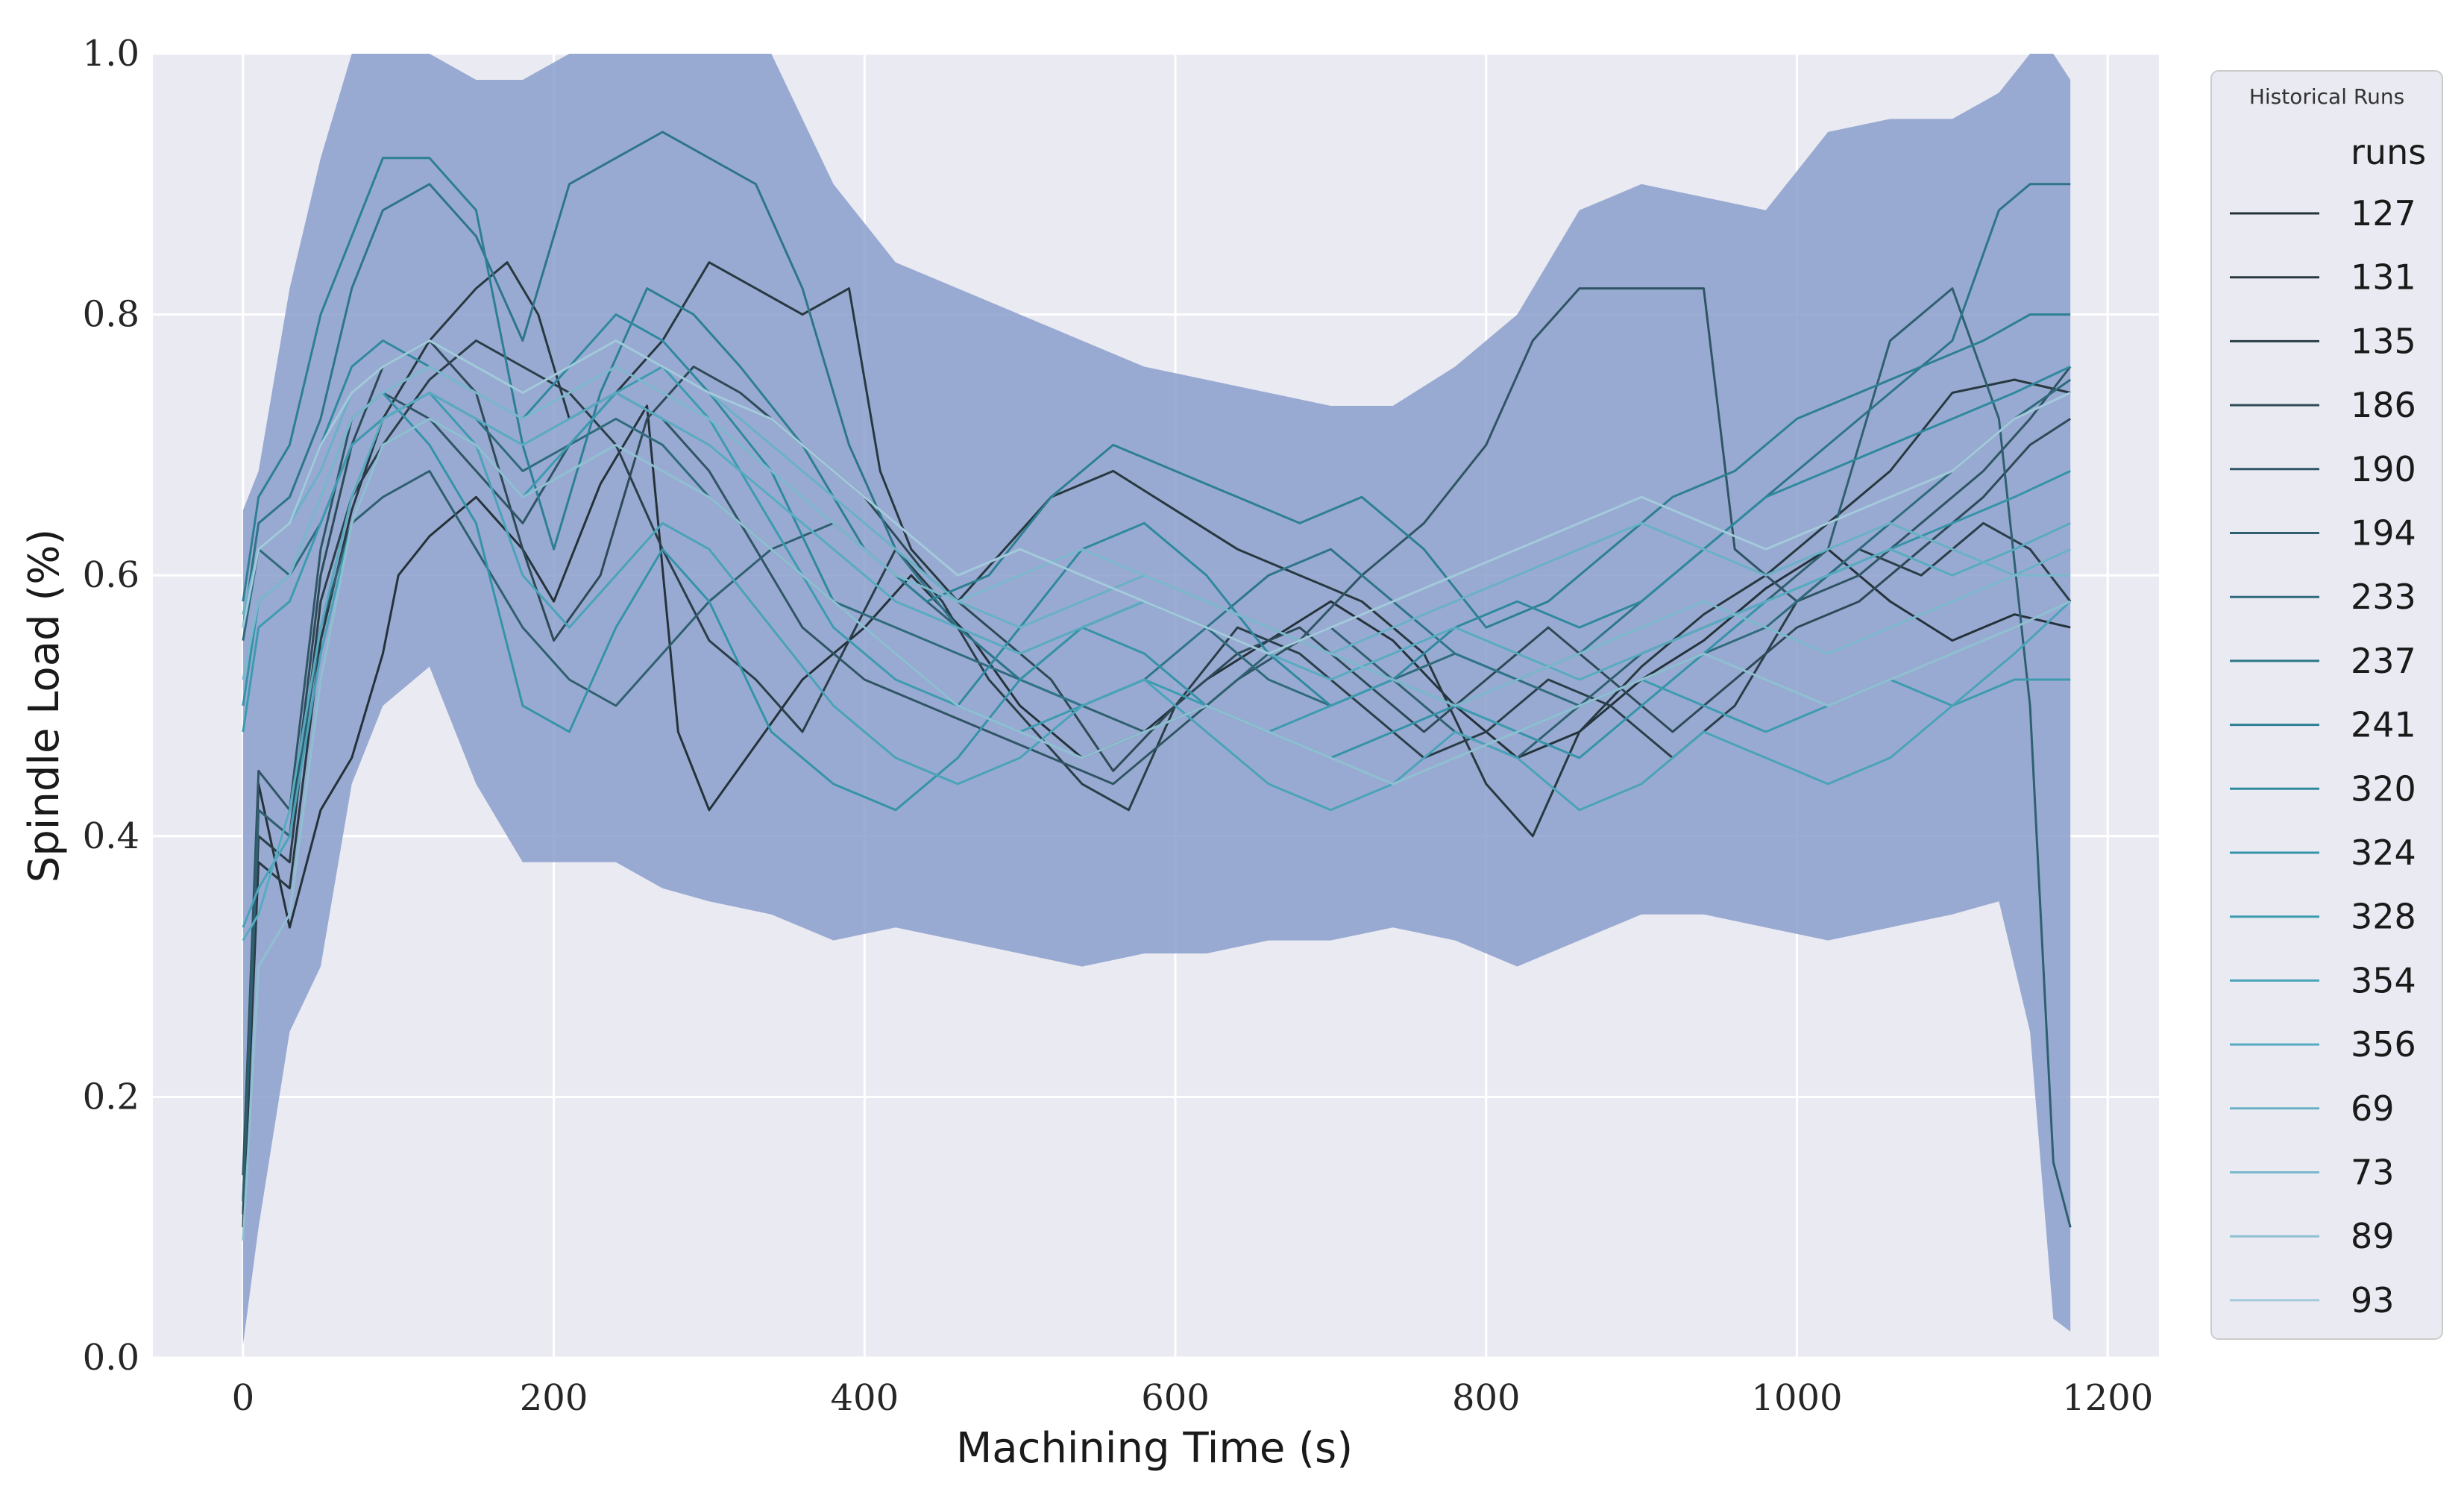 The height and width of the screenshot is (1495, 2464). What do you see at coordinates (1486, 1398) in the screenshot?
I see `x-tick-label-4: 800` at bounding box center [1486, 1398].